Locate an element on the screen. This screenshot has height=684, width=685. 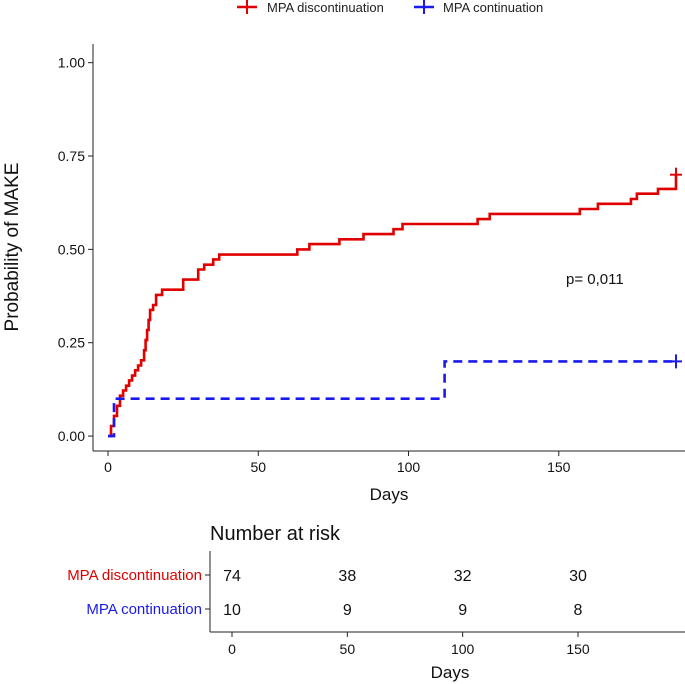
y-tick-label: 0.50 is located at coordinates (71, 249).